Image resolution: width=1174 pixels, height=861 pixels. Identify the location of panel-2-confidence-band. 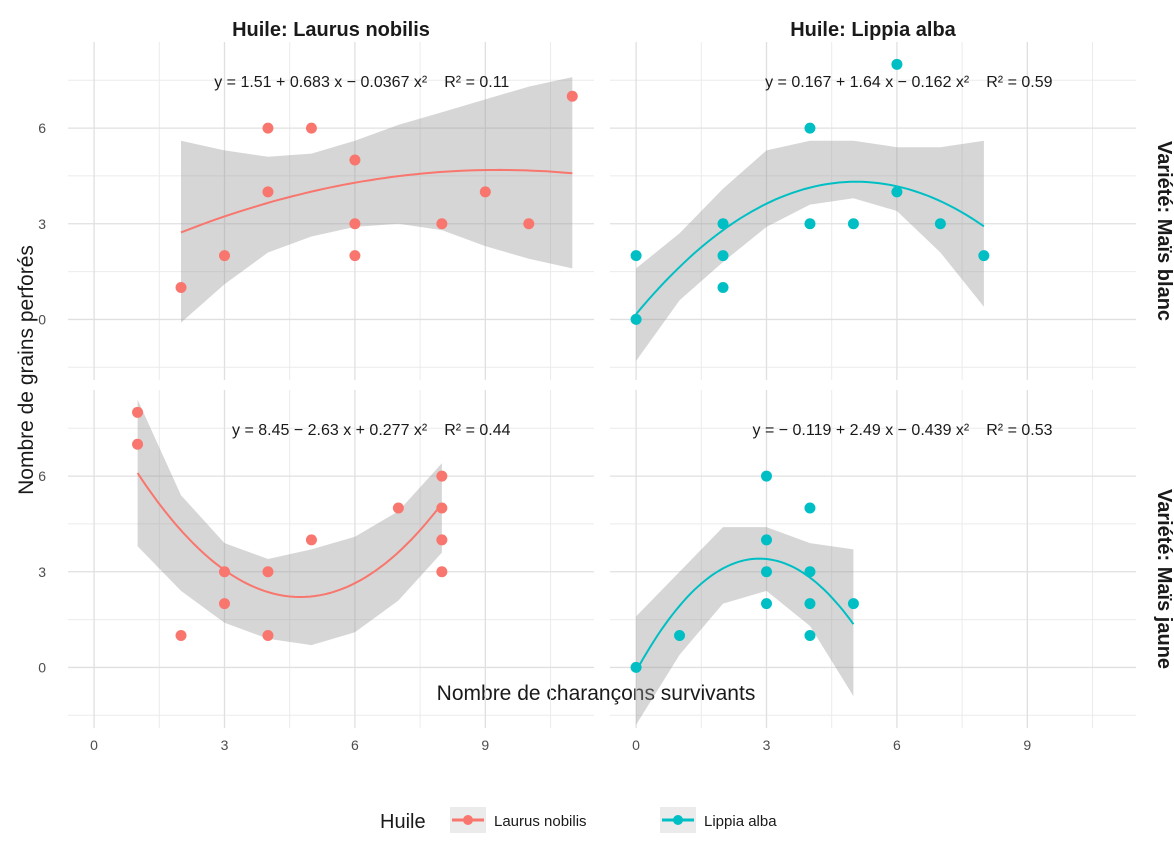
(810, 250).